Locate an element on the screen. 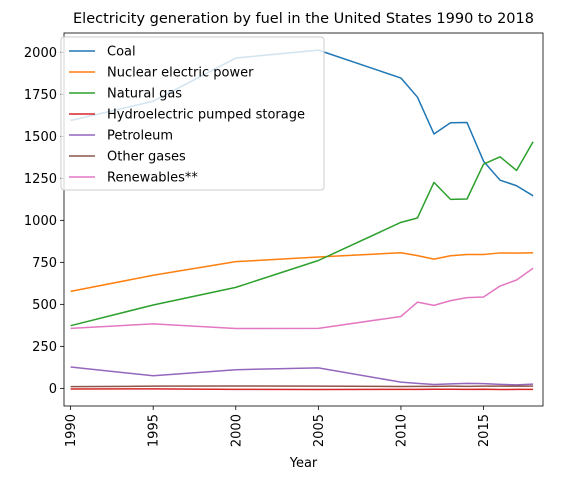 Image resolution: width=576 pixels, height=481 pixels. y-tick-label: 1750 is located at coordinates (40, 95).